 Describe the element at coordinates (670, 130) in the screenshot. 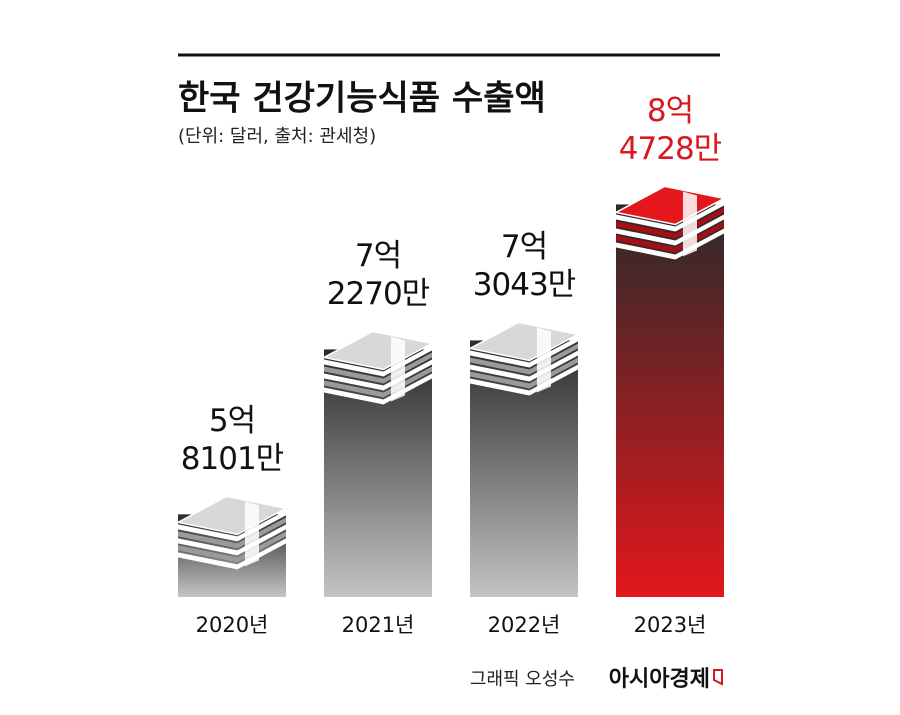

I see `value-label: 8억 4728만` at that location.